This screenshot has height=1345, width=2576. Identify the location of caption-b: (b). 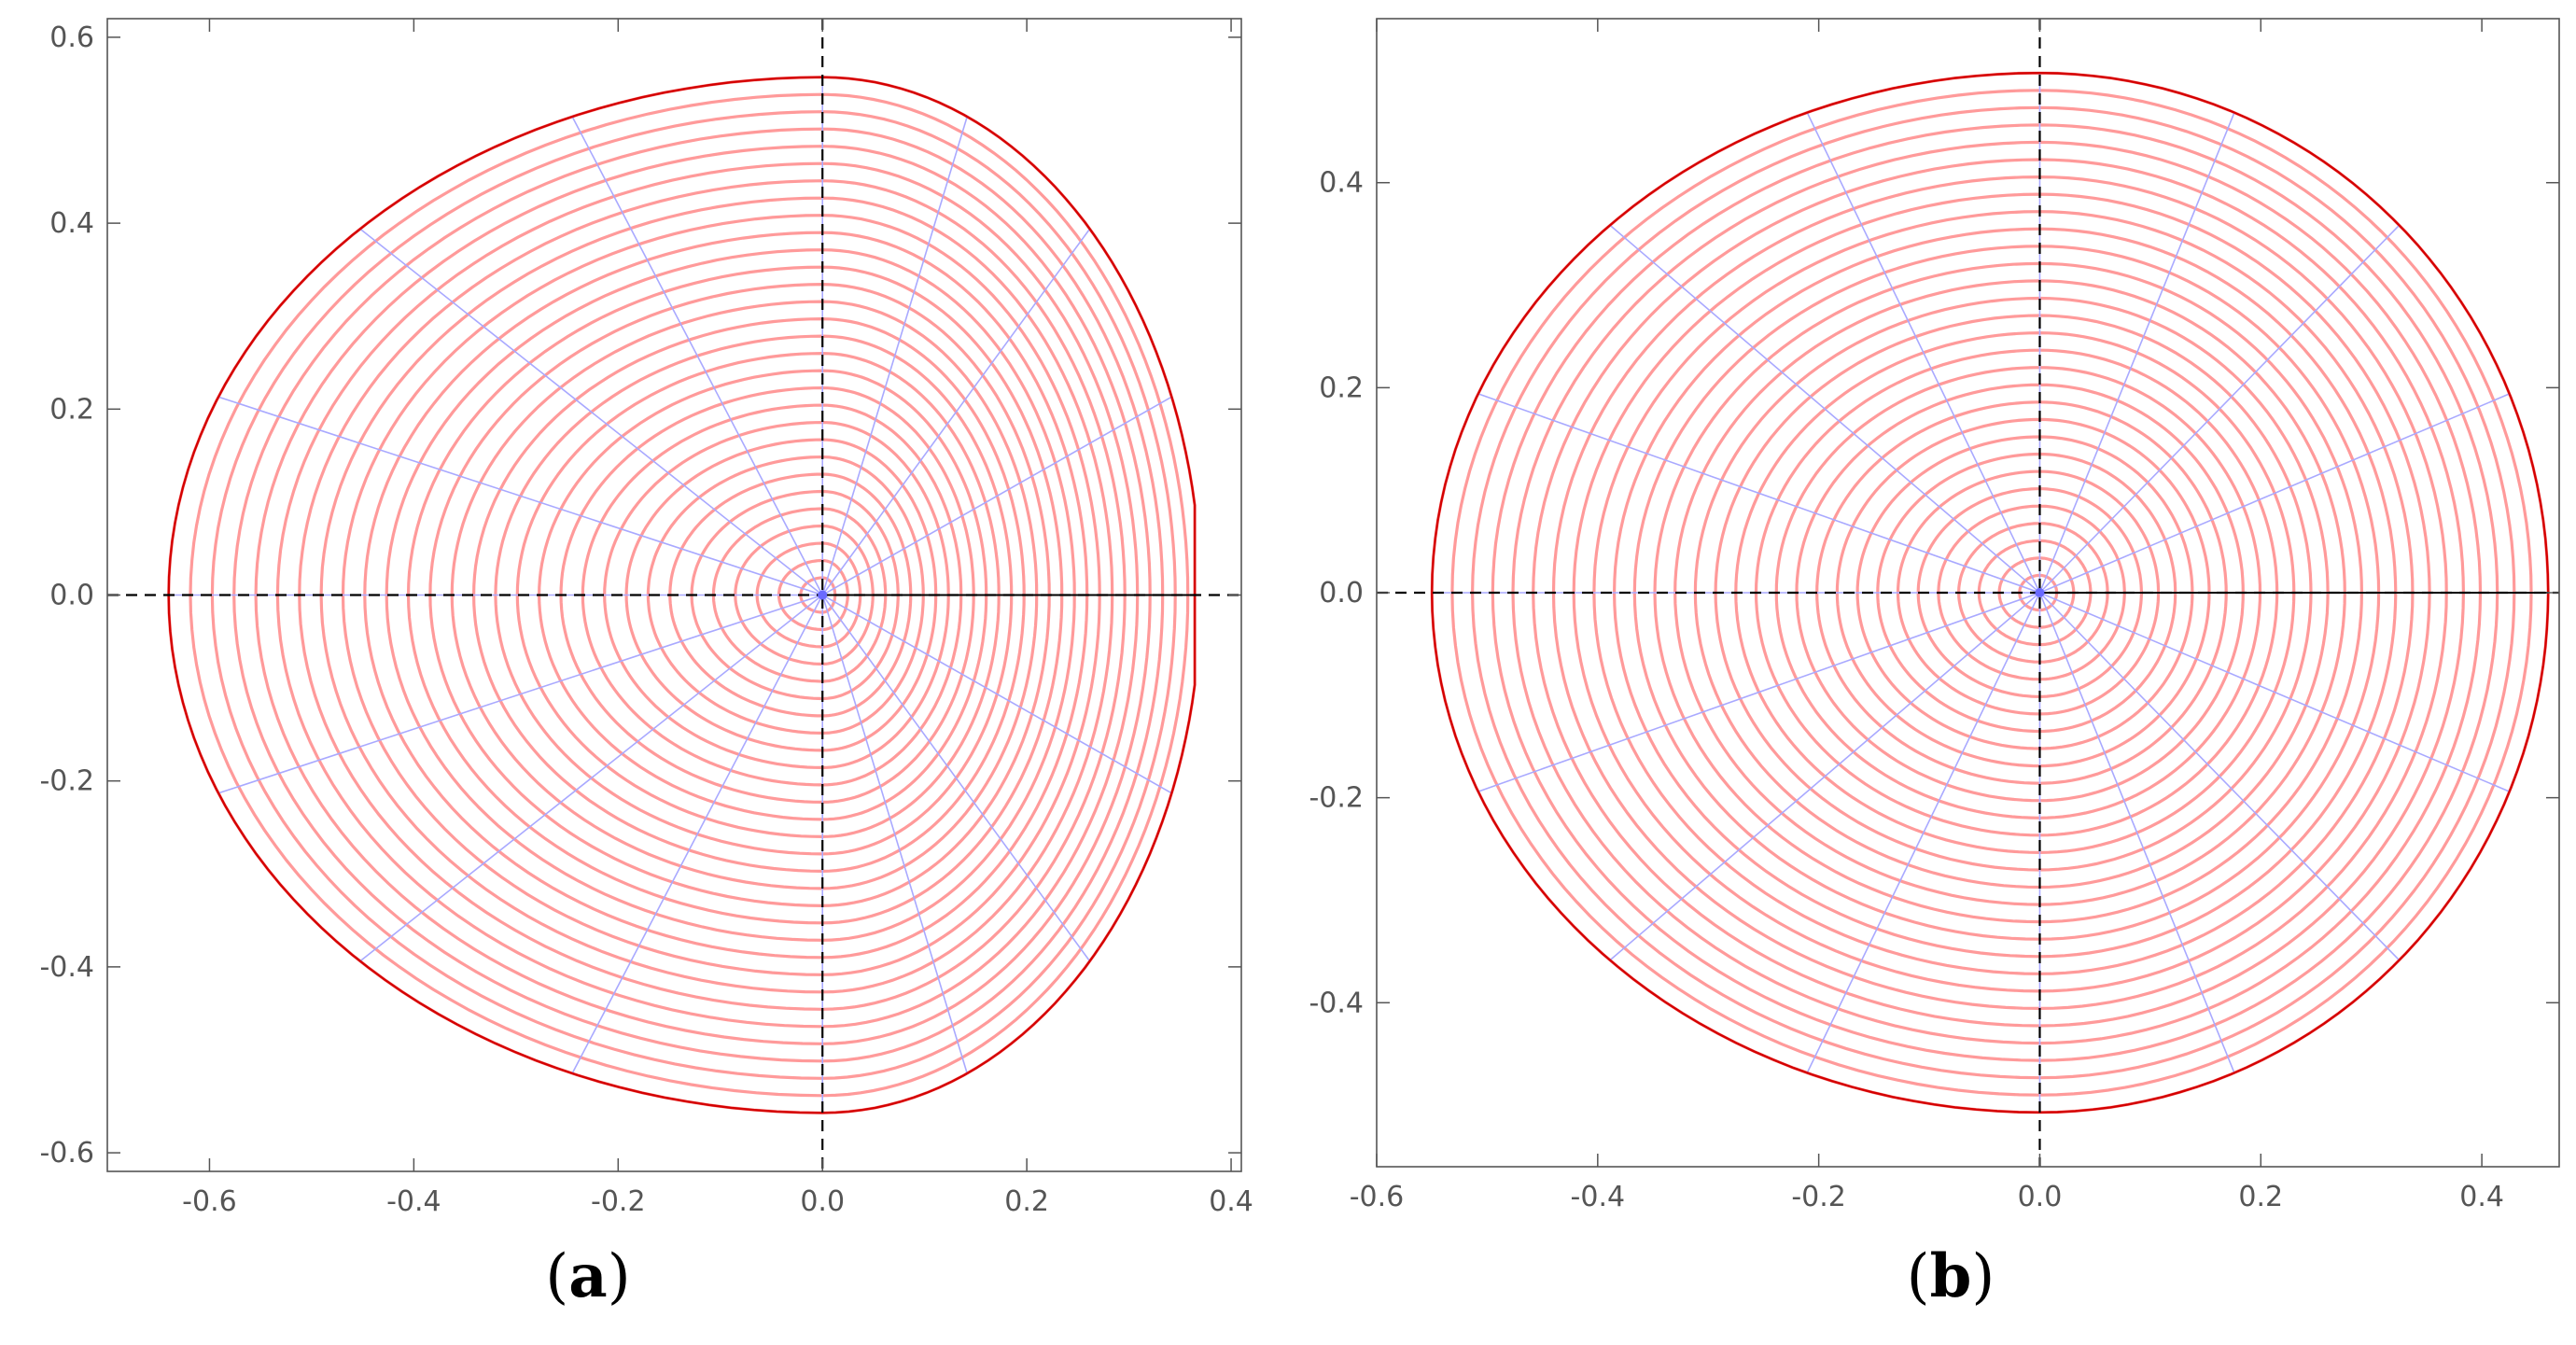
(1950, 1276).